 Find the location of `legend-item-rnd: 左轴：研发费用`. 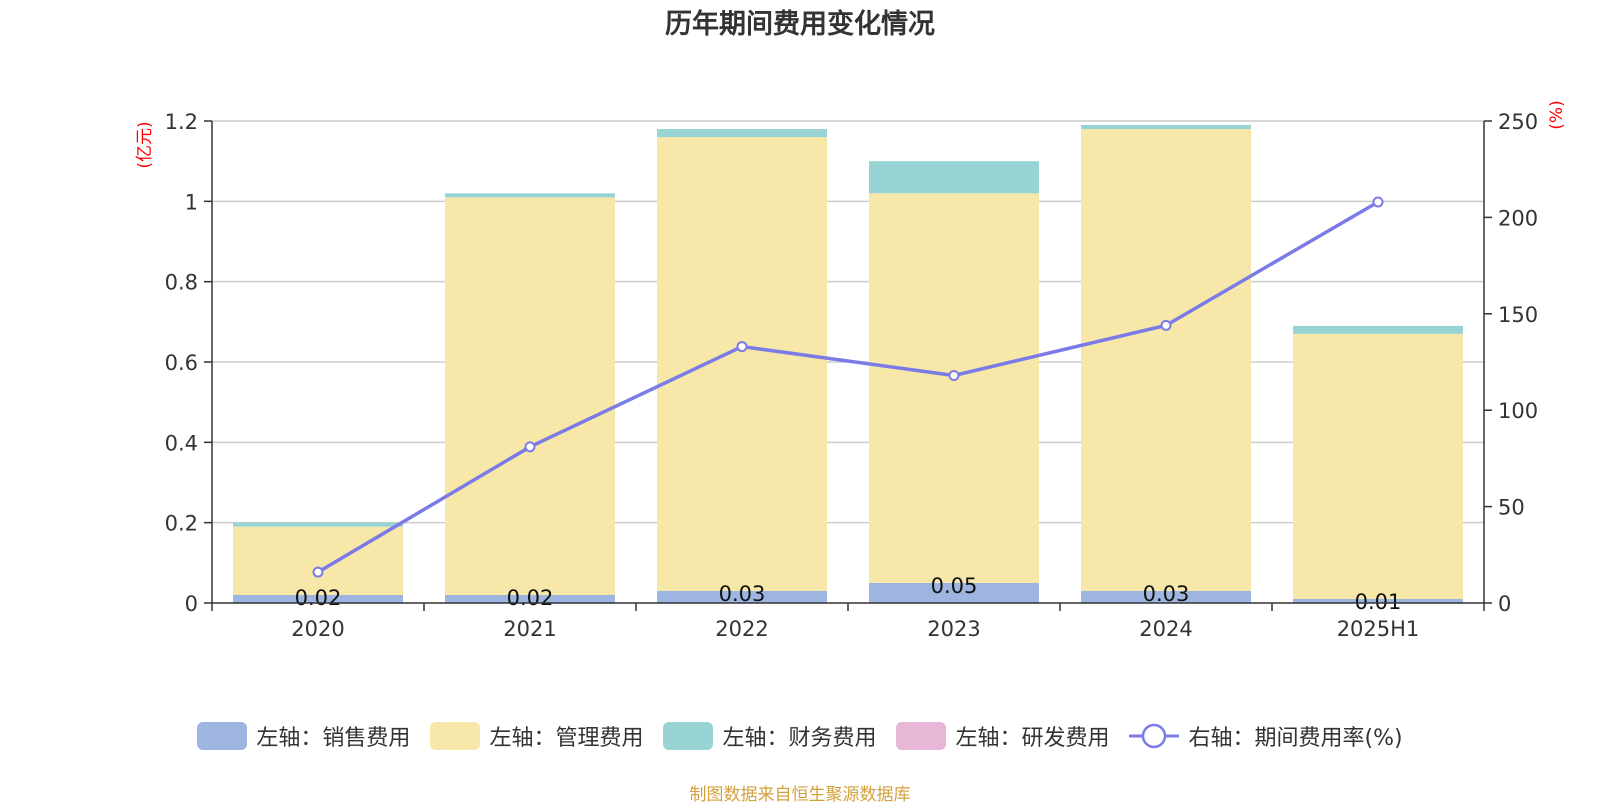

legend-item-rnd: 左轴：研发费用 is located at coordinates (1002, 736).